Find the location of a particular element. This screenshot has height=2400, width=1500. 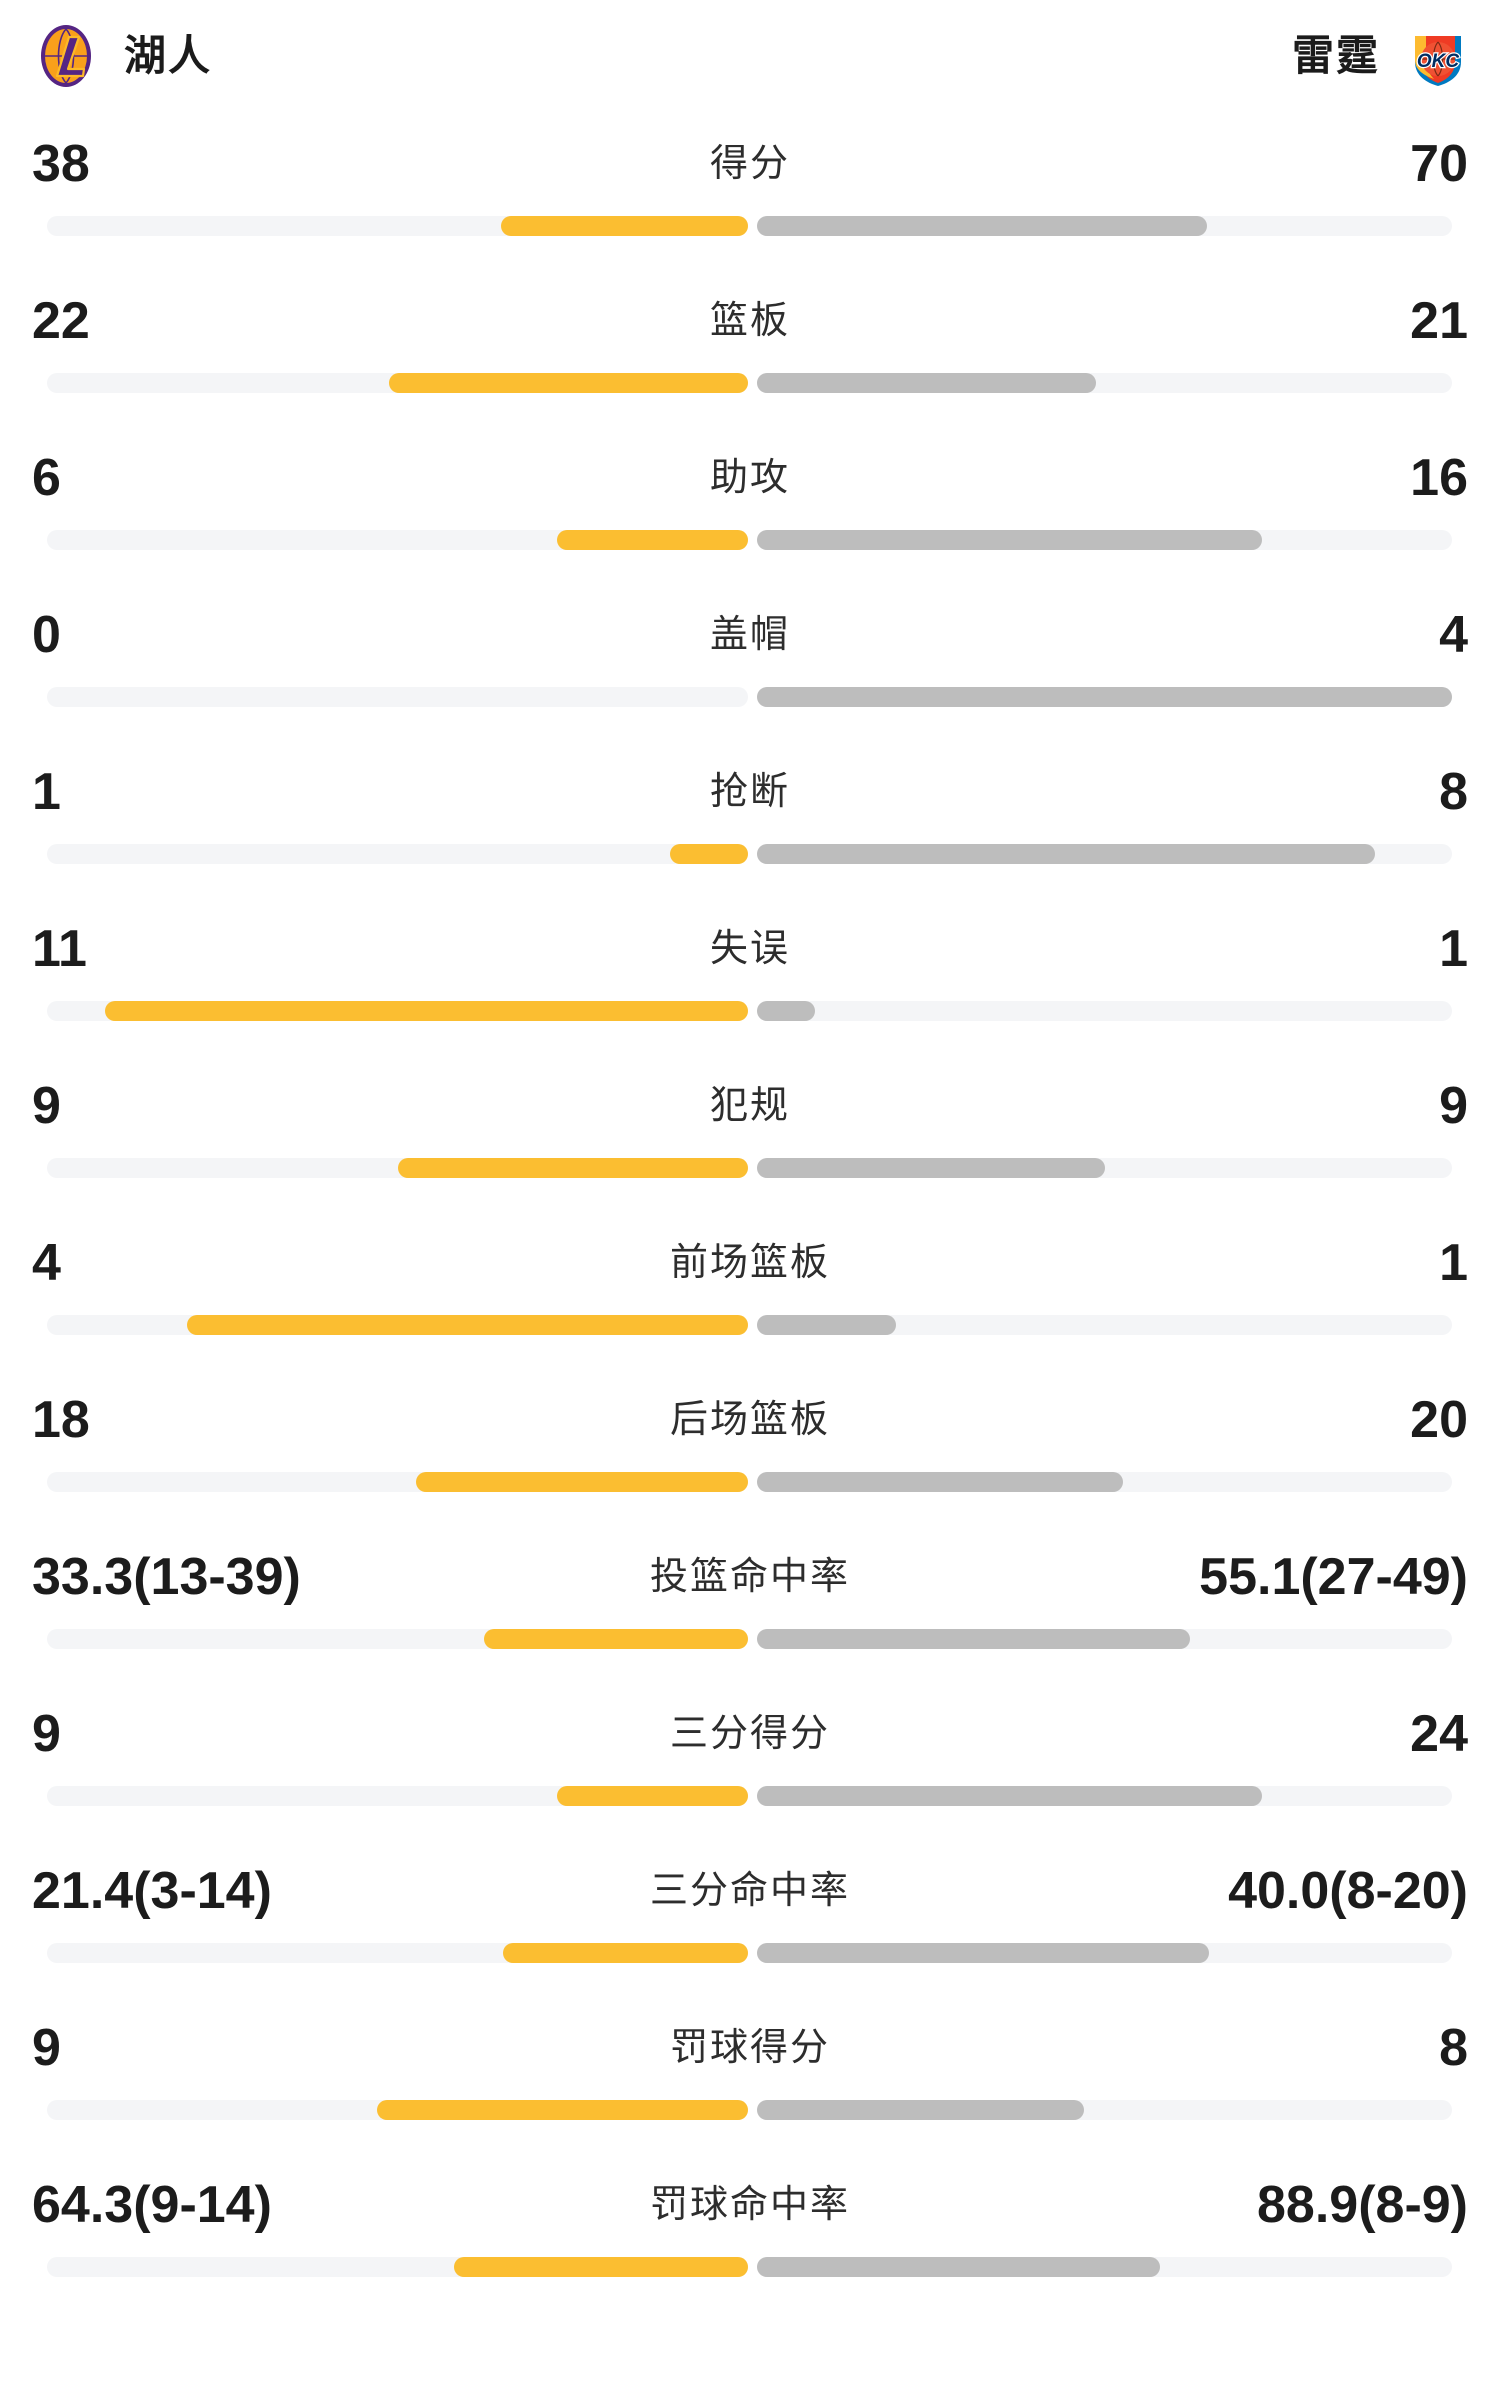

home-stat-value: 64.3(9-14) is located at coordinates (152, 2205).